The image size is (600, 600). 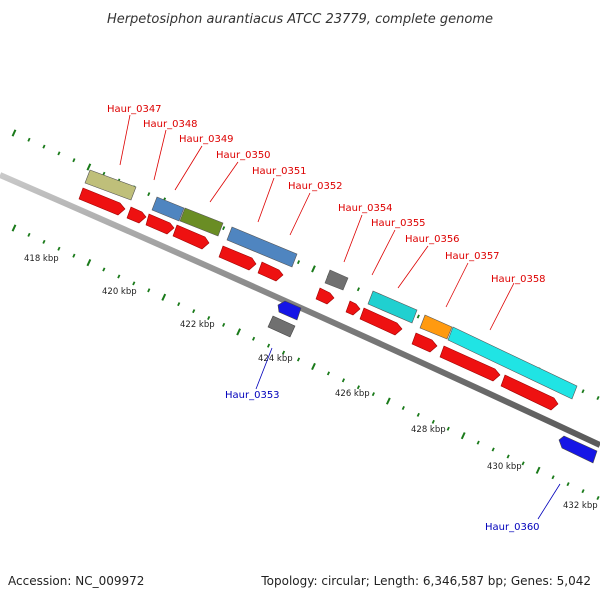 I want to click on gene-label: Haur_0357, so click(x=472, y=256).